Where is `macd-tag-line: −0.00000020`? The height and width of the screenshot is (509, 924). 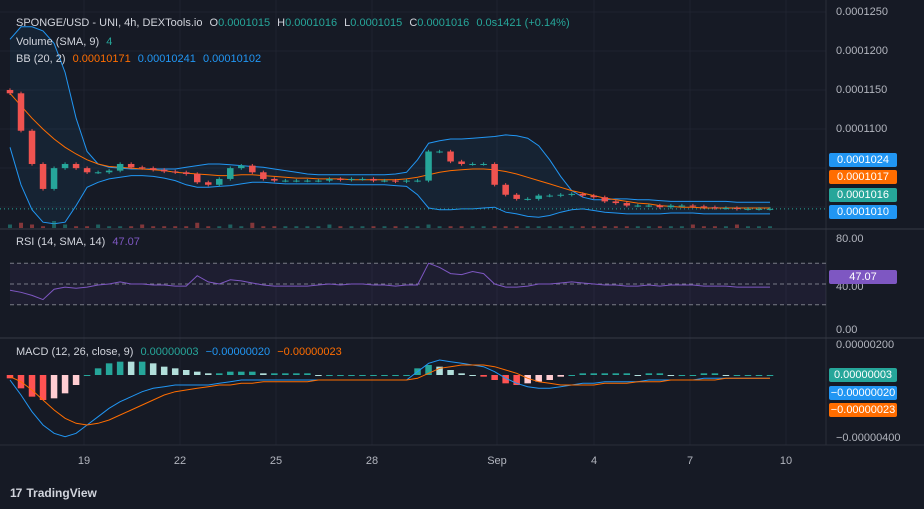
macd-tag-line: −0.00000020 is located at coordinates (863, 393).